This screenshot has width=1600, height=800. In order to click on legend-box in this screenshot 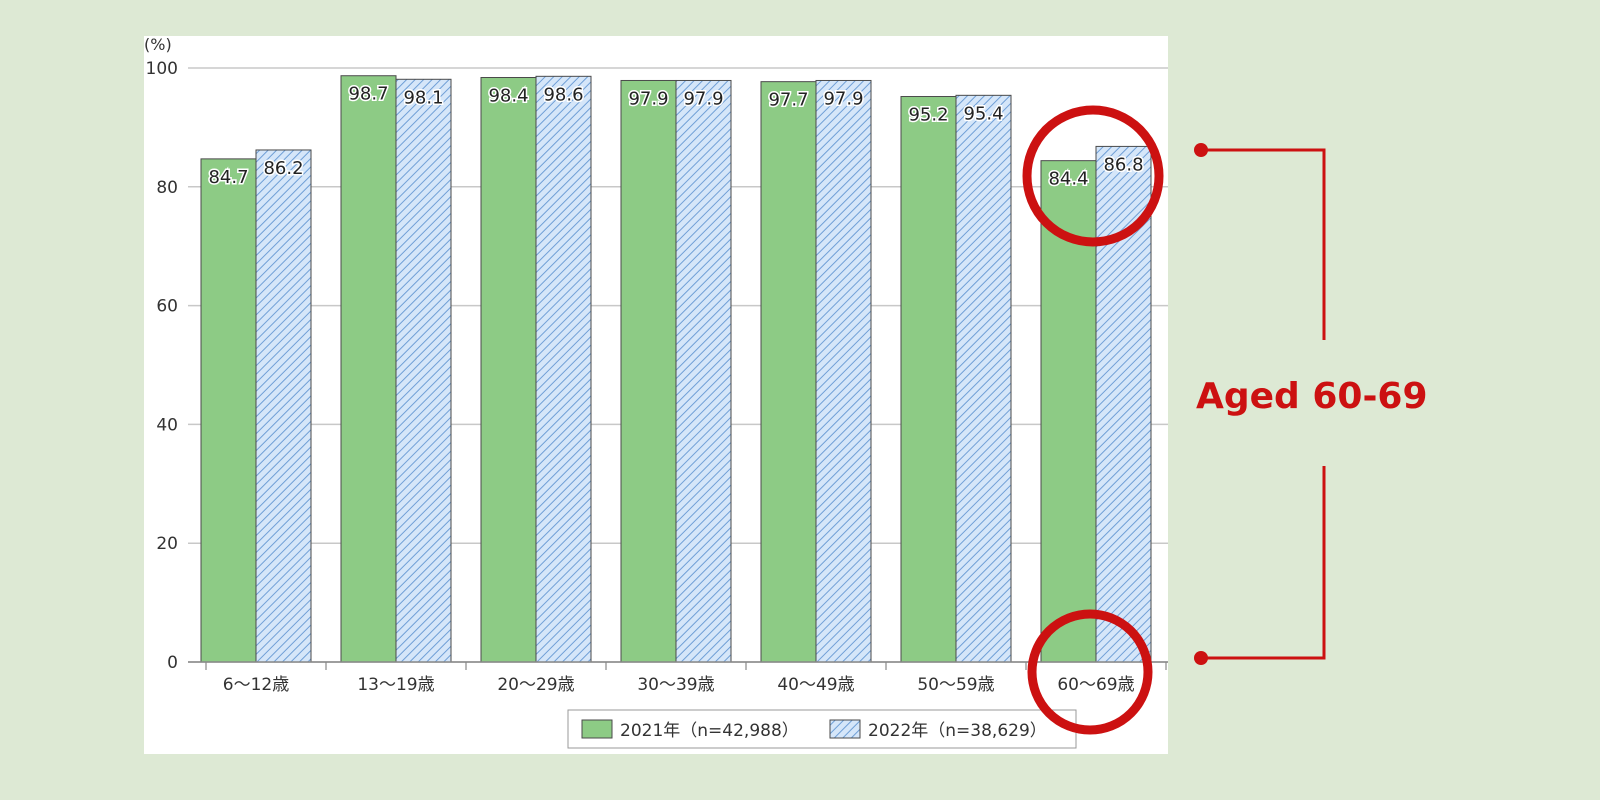, I will do `click(822, 729)`.